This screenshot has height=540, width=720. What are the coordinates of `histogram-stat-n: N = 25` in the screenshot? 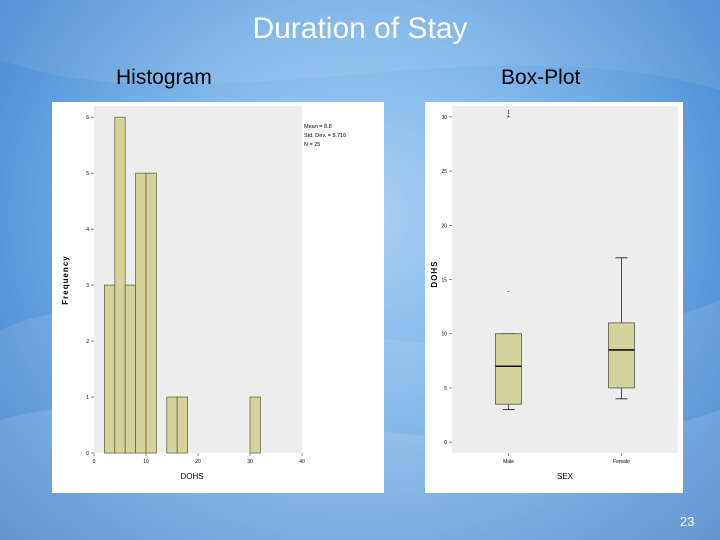 It's located at (312, 145).